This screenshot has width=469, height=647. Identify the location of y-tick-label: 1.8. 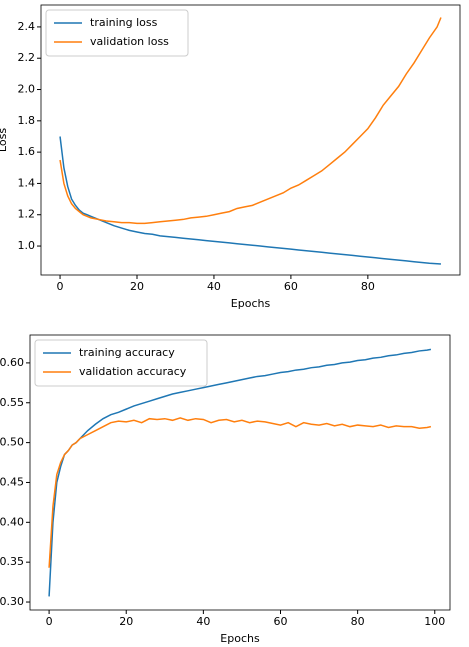
(27, 120).